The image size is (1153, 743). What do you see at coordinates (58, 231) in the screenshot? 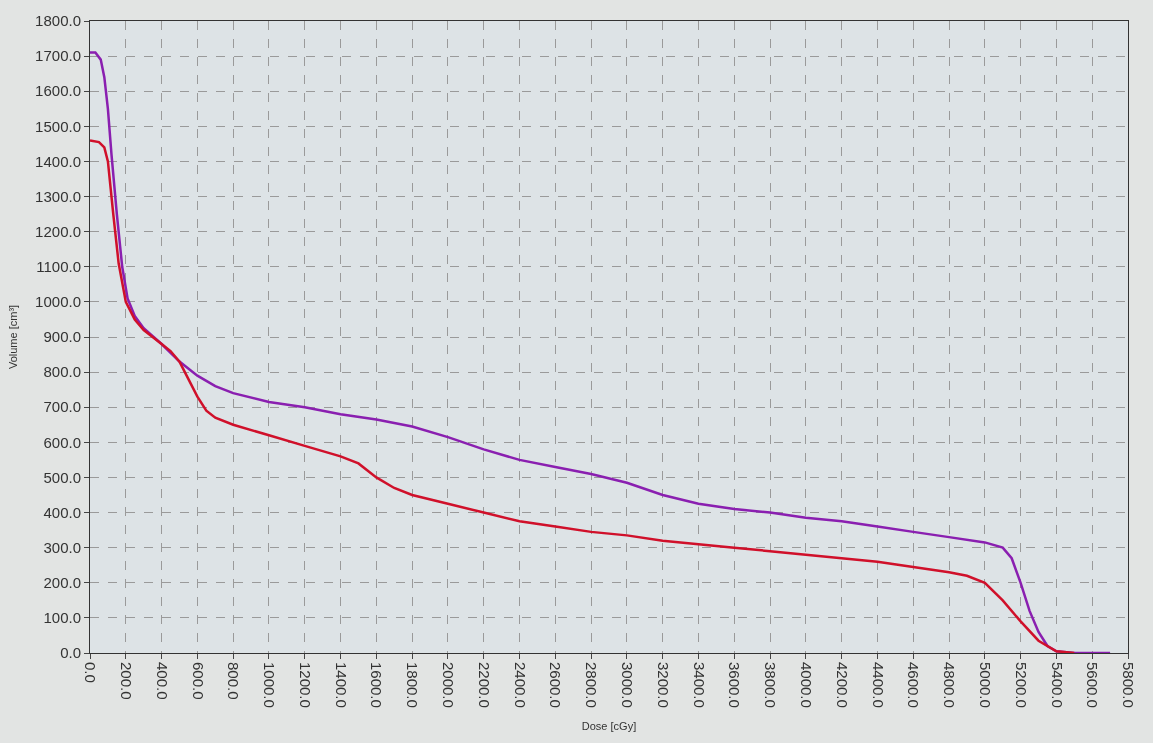
I see `y-tick-label: 1200.0` at bounding box center [58, 231].